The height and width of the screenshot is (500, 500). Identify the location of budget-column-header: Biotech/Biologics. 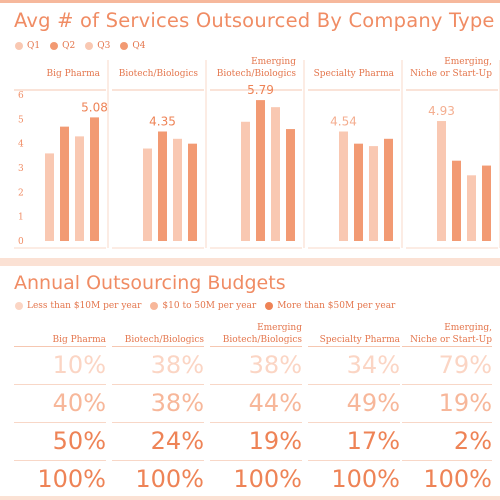
(158, 334).